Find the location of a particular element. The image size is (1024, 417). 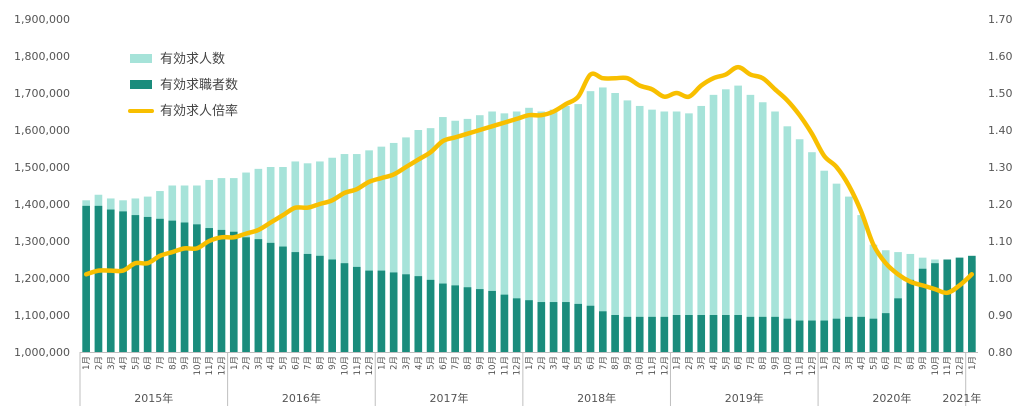

year-label: 2017年 is located at coordinates (449, 398).